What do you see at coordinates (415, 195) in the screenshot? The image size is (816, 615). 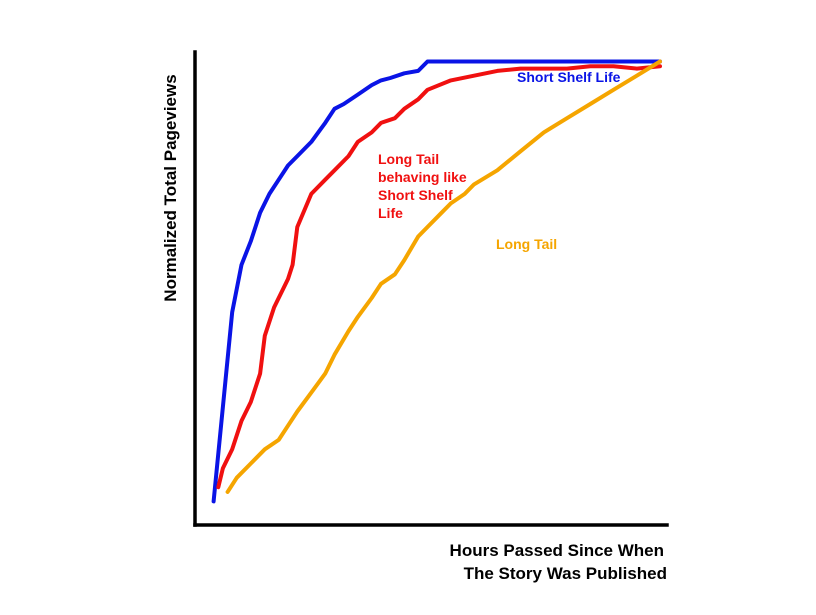 I see `series-label-line: Short Shelf` at bounding box center [415, 195].